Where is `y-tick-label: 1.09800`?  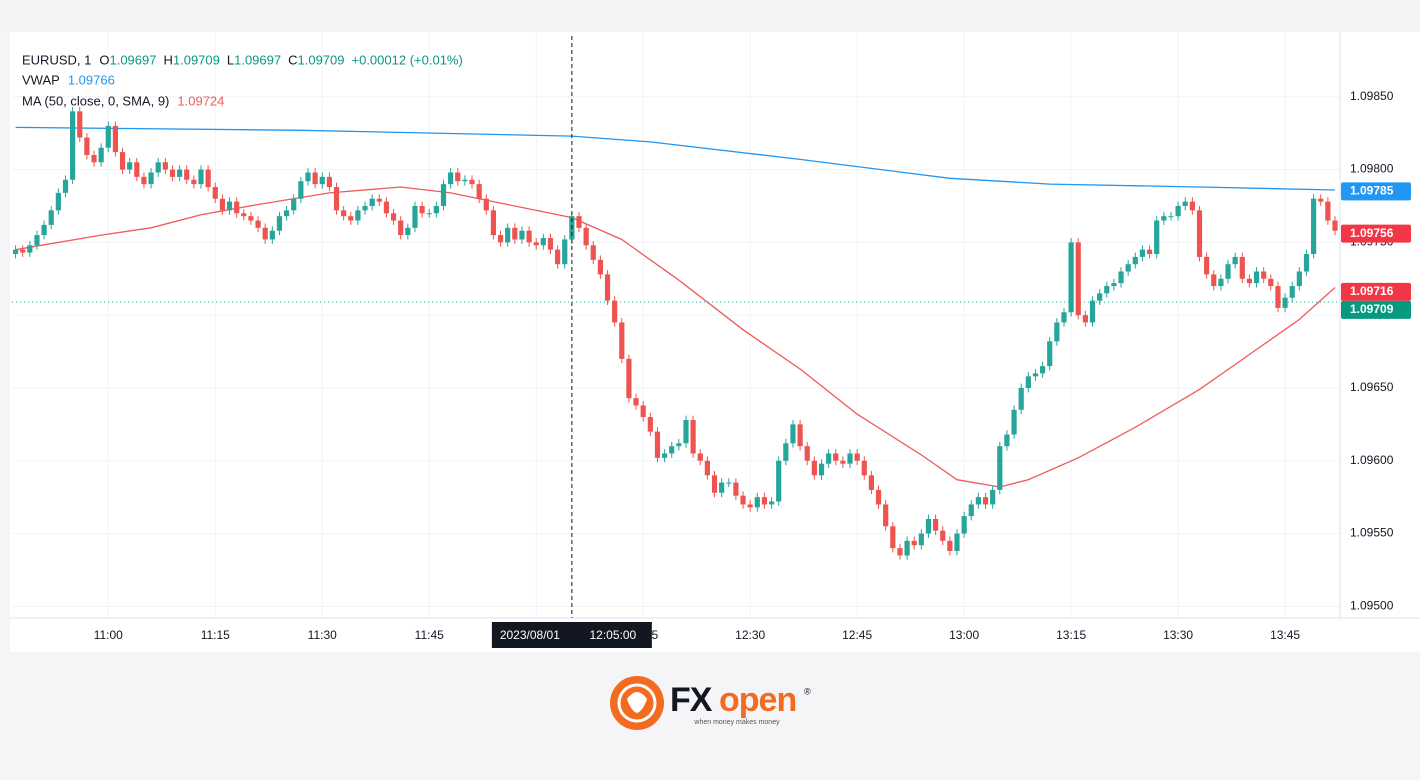
y-tick-label: 1.09800 is located at coordinates (1372, 169).